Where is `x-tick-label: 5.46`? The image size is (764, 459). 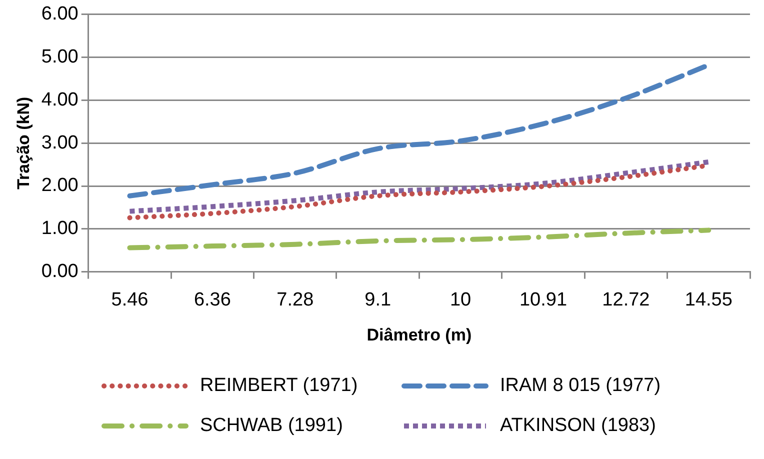
x-tick-label: 5.46 is located at coordinates (129, 299).